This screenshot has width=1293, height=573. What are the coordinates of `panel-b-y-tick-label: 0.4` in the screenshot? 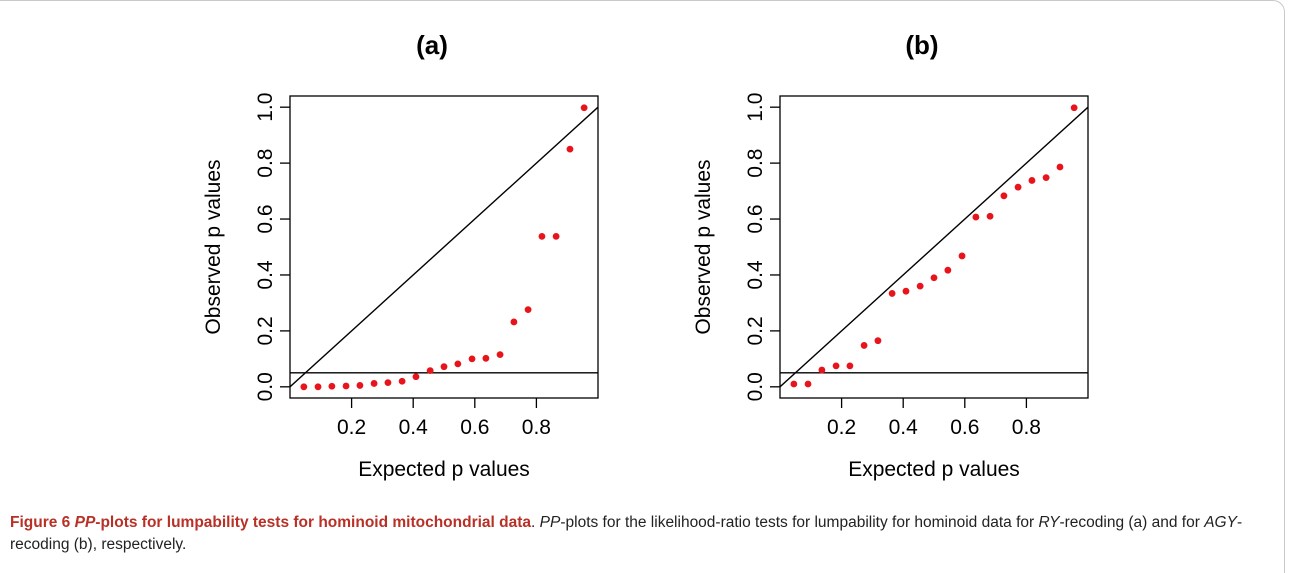 It's located at (755, 275).